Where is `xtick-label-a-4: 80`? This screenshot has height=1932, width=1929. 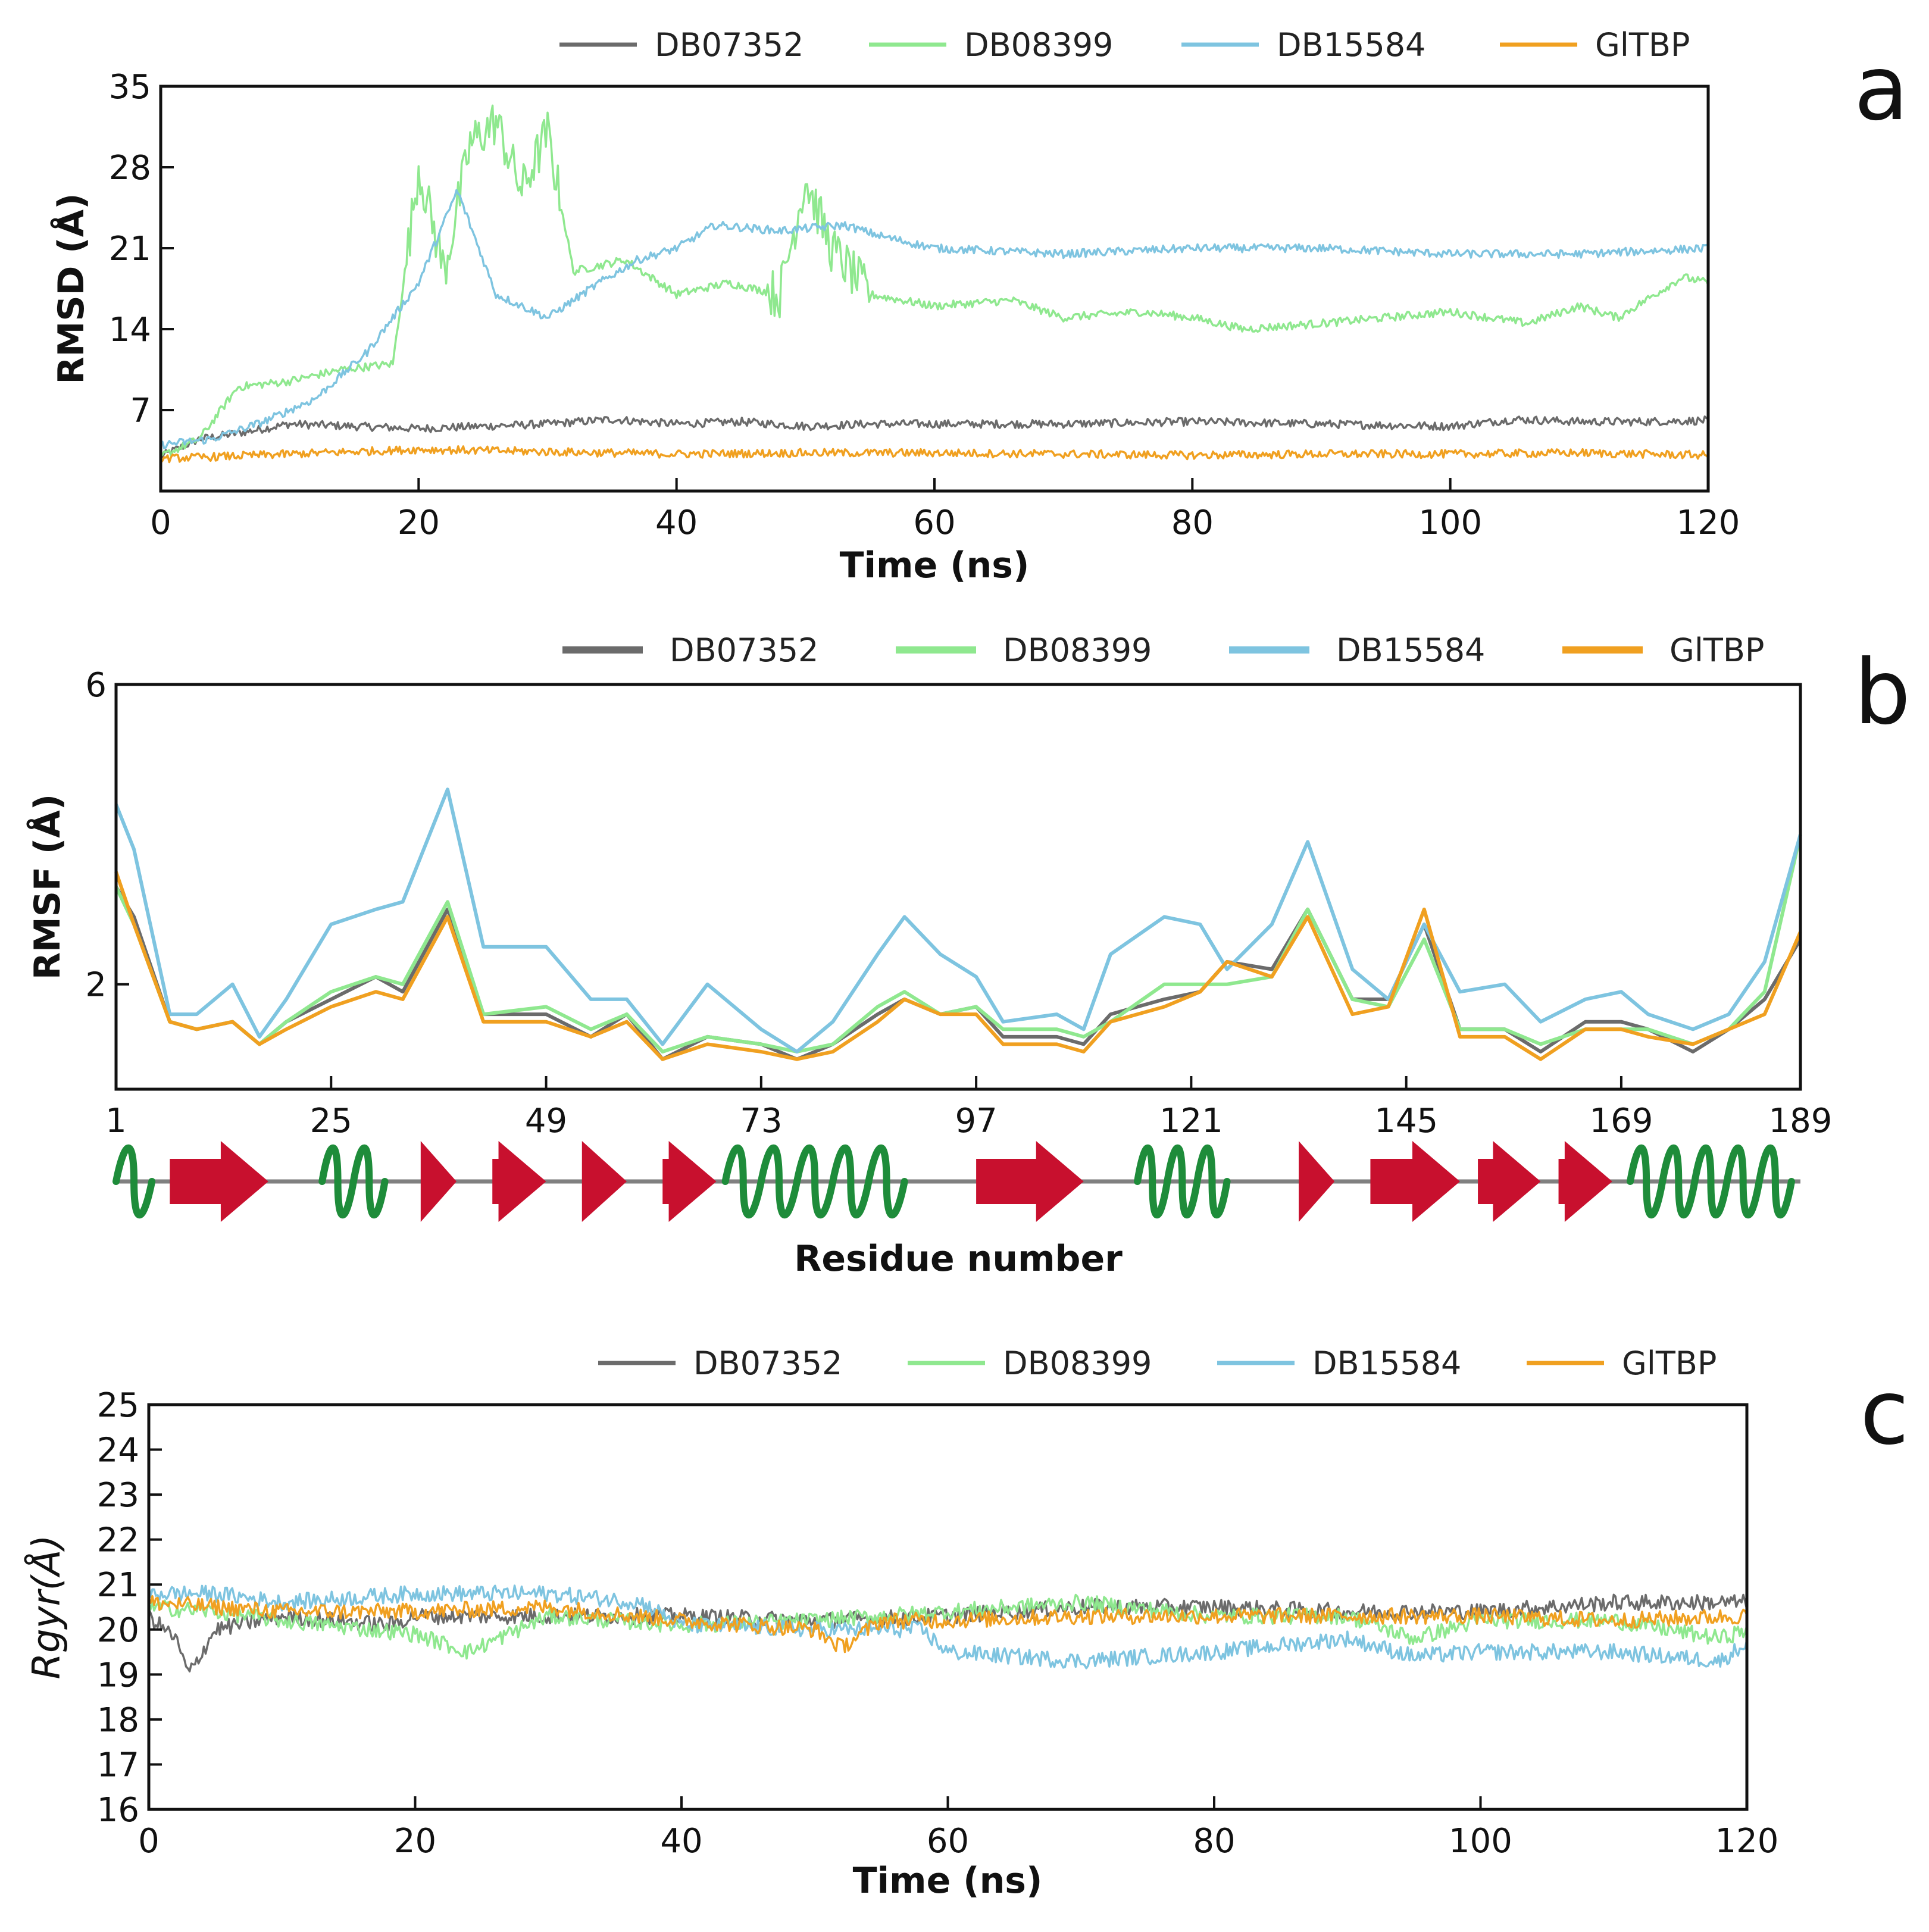
xtick-label-a-4: 80 is located at coordinates (1192, 523).